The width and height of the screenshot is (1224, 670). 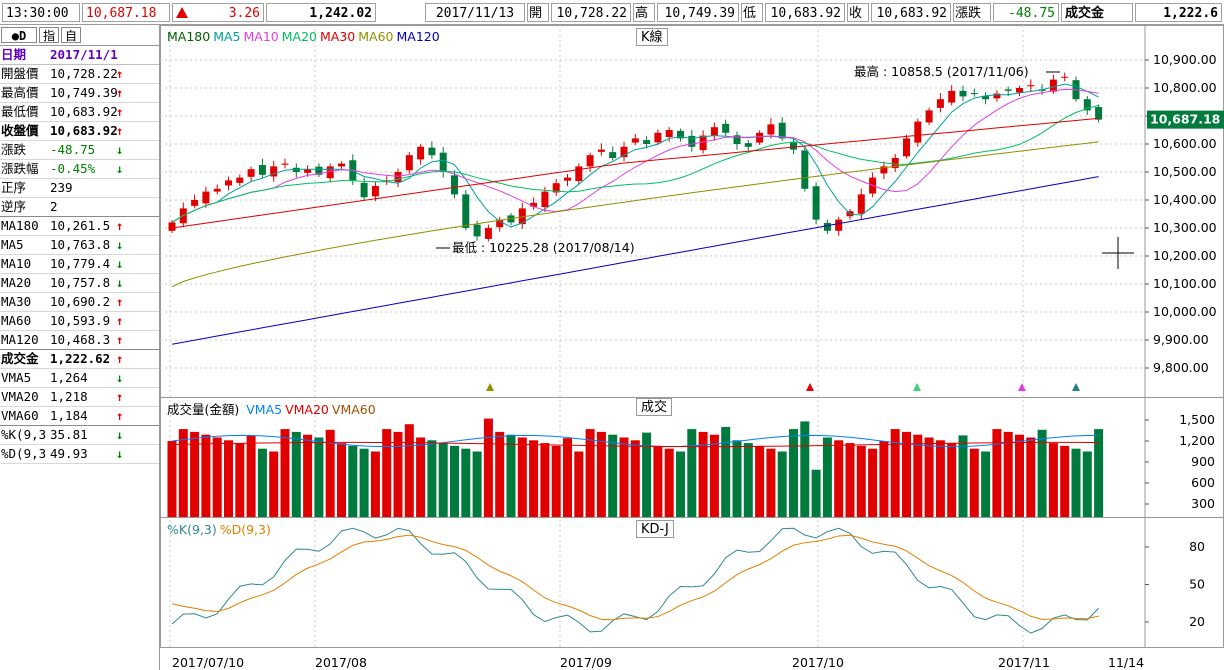 What do you see at coordinates (182, 12) in the screenshot?
I see `up-triangle-icon` at bounding box center [182, 12].